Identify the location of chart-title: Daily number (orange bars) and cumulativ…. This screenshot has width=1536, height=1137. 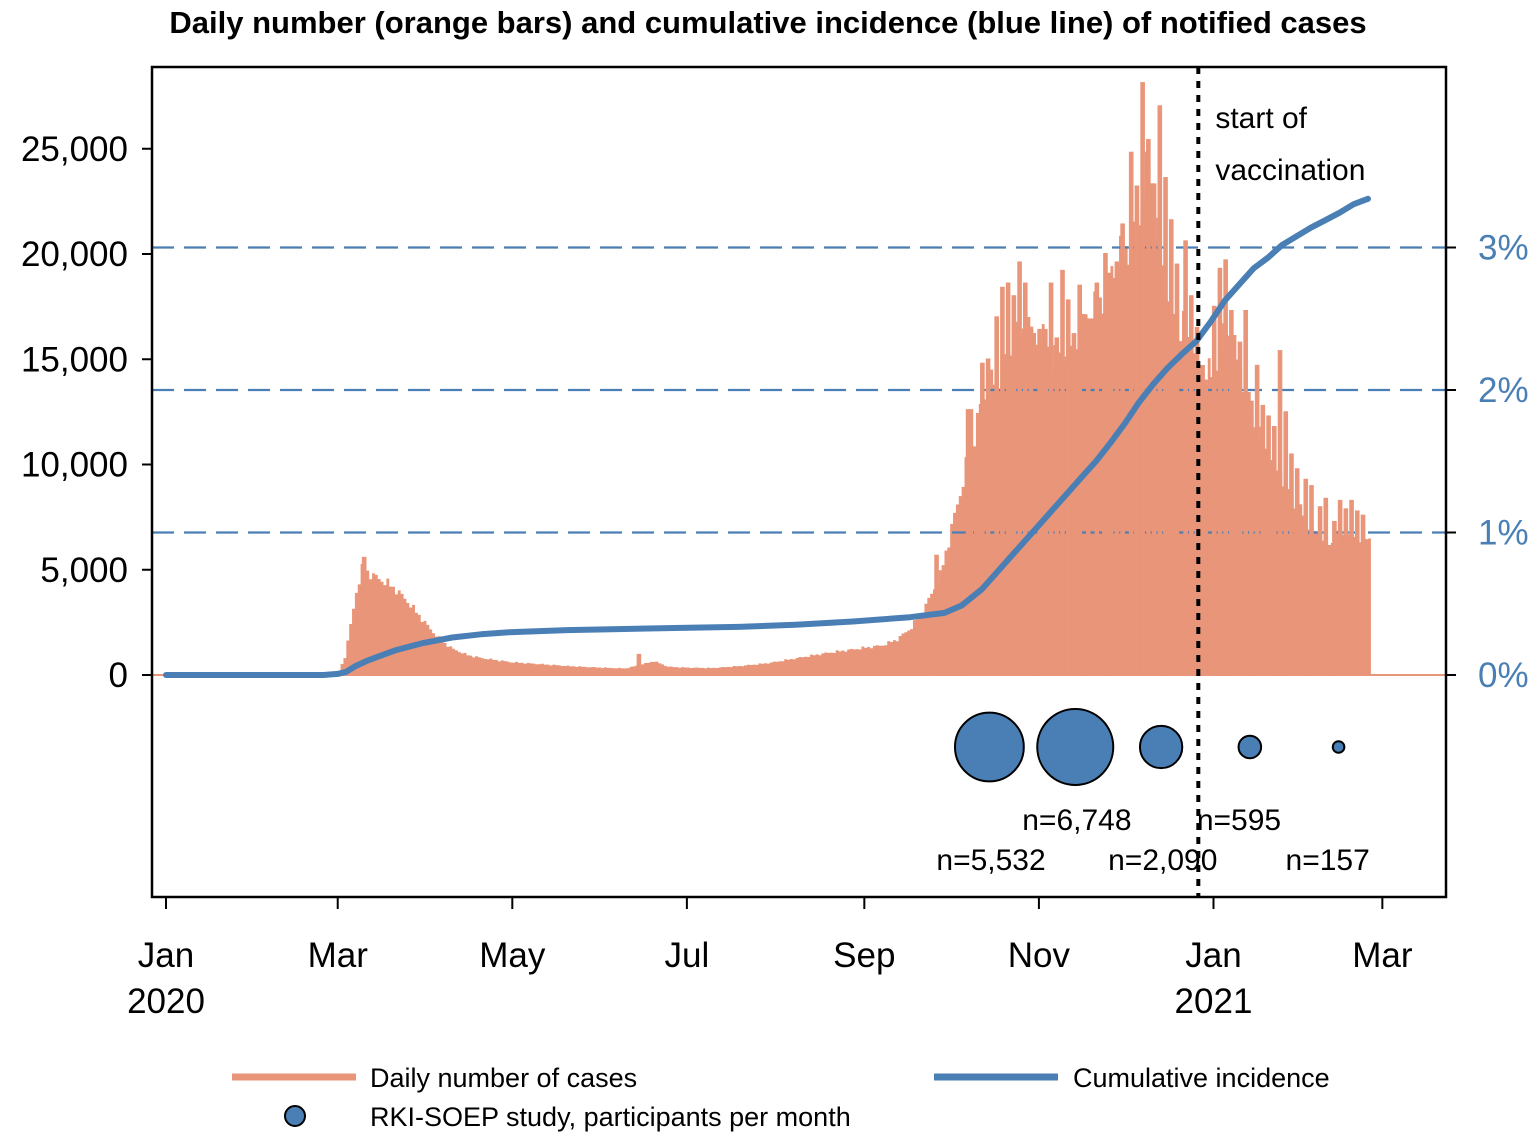
(767, 22).